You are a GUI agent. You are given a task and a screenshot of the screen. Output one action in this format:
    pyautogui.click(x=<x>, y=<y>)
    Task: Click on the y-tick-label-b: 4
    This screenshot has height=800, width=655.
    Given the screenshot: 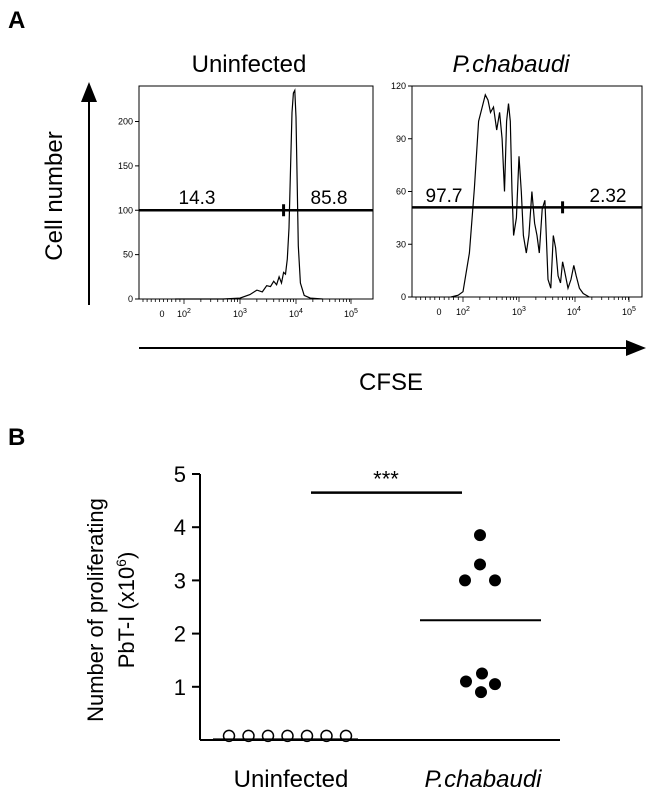 What is the action you would take?
    pyautogui.click(x=180, y=527)
    